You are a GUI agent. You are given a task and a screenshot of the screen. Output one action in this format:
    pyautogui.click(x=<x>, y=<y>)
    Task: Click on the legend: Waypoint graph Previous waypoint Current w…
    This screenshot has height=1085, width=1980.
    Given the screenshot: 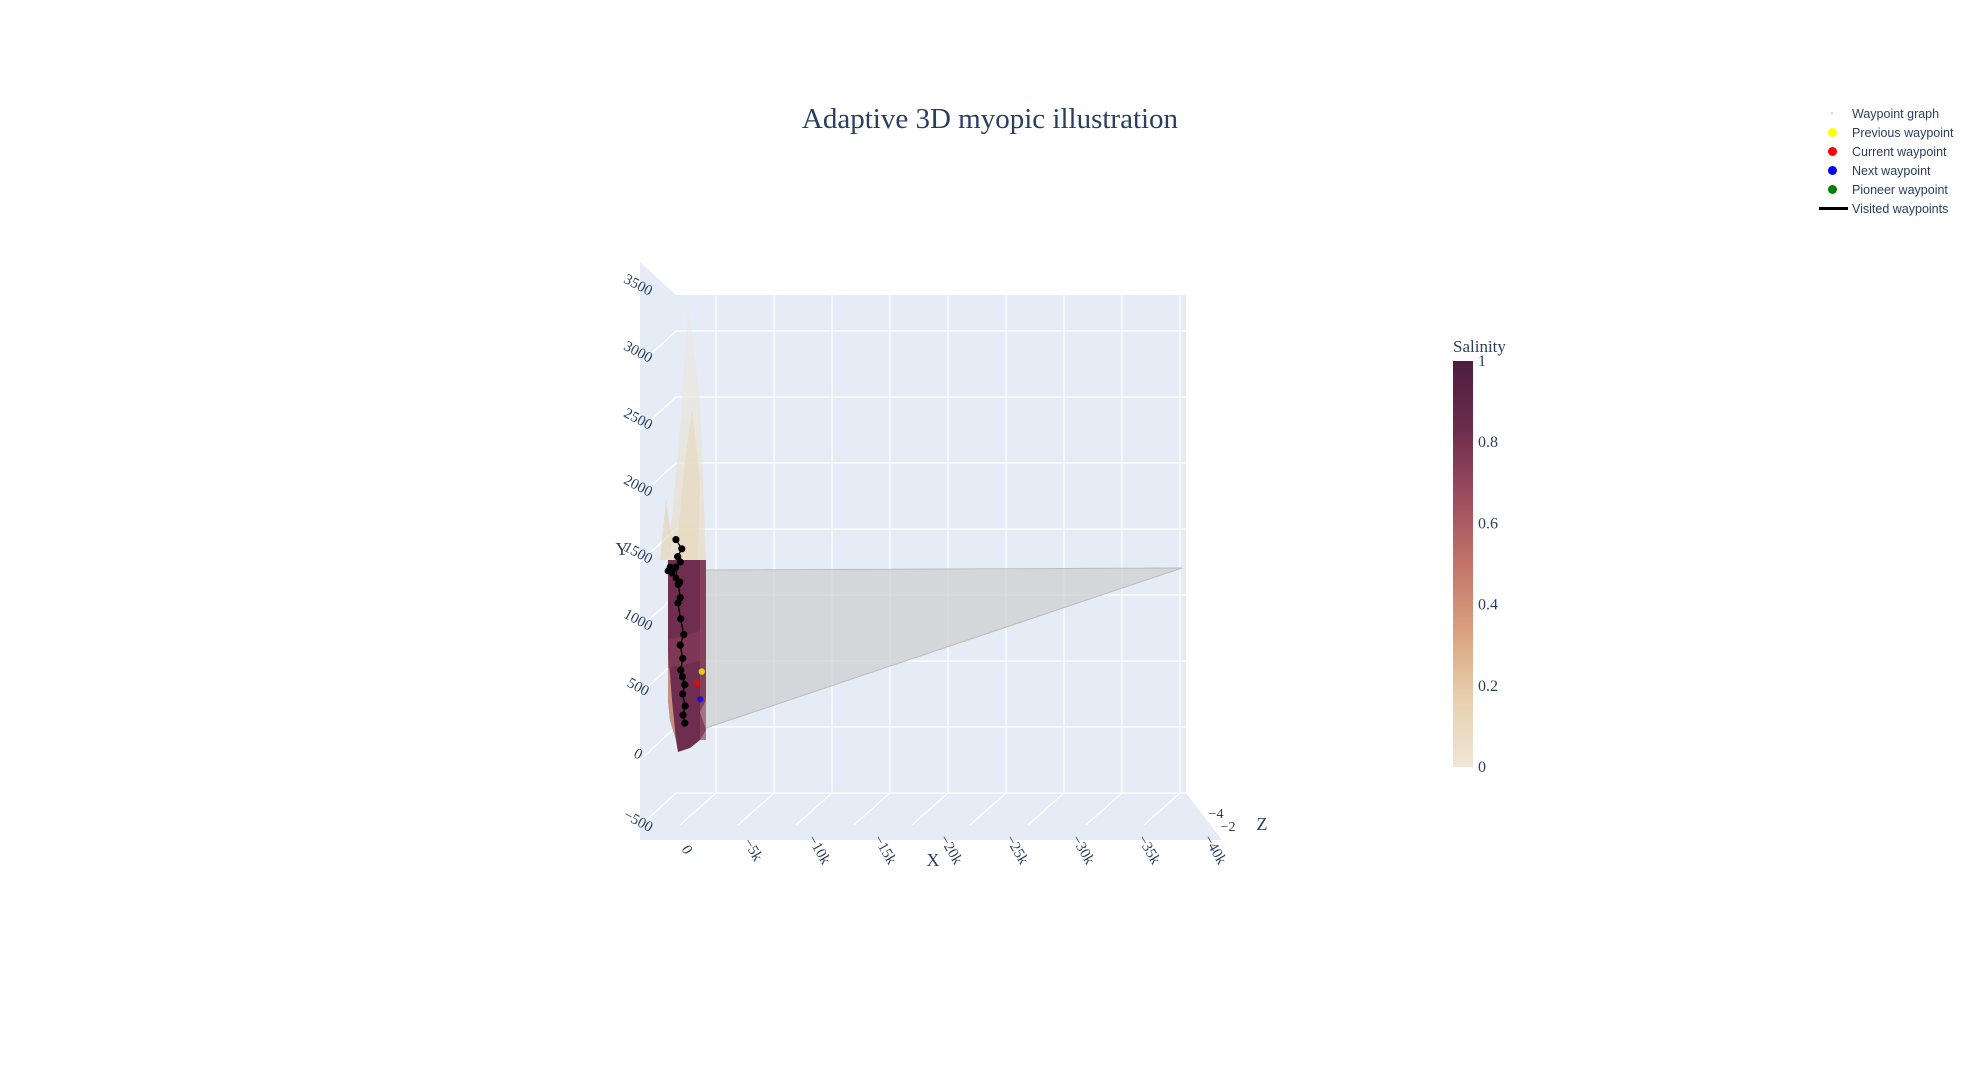 What is the action you would take?
    pyautogui.click(x=1885, y=161)
    